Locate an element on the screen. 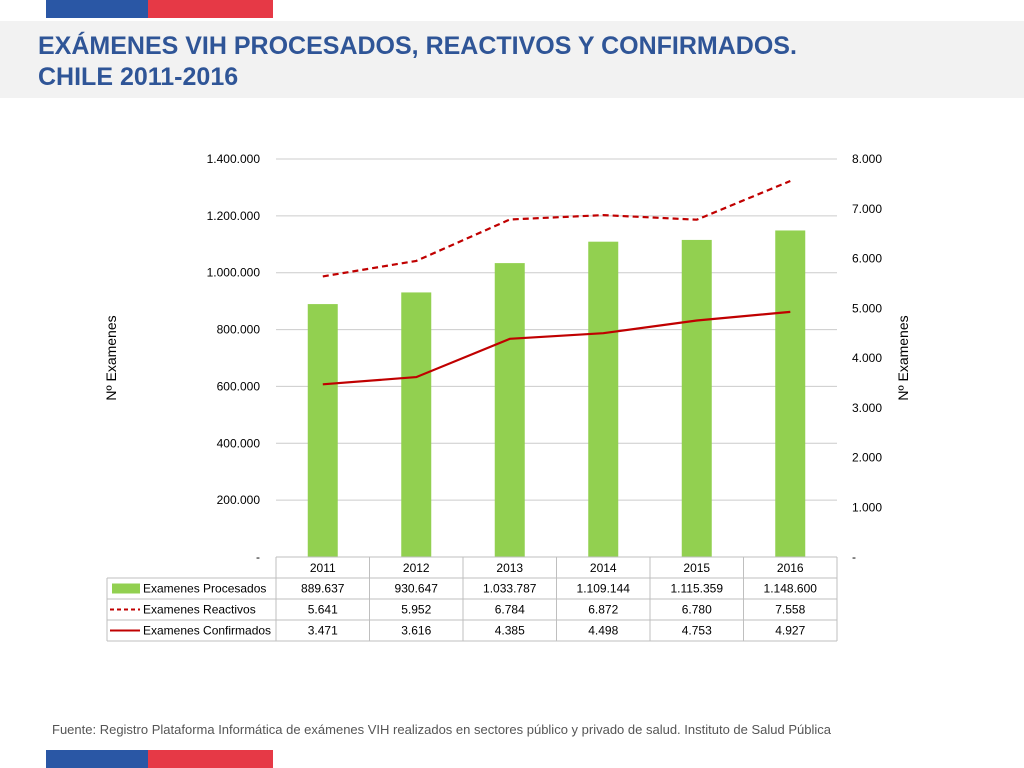 The width and height of the screenshot is (1024, 768). series-line-confirmados is located at coordinates (556, 348).